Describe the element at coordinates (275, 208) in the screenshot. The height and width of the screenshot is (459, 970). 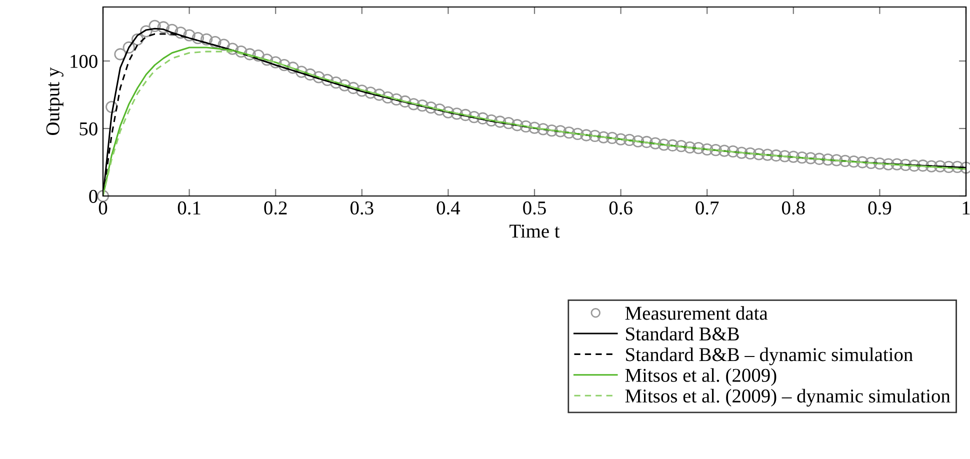
I see `x-tick-label: 0.2` at that location.